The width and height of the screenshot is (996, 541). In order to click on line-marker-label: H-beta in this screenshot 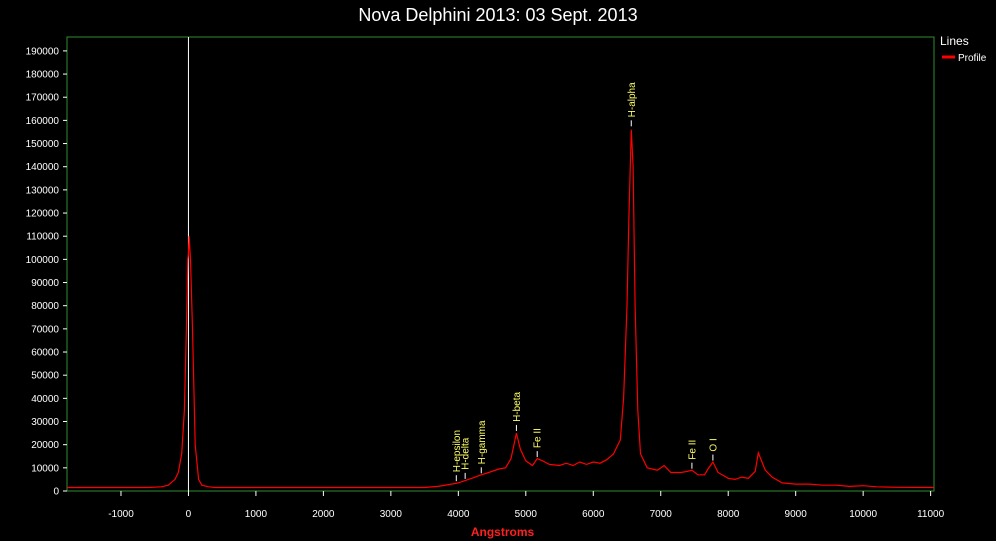, I will do `click(517, 406)`.